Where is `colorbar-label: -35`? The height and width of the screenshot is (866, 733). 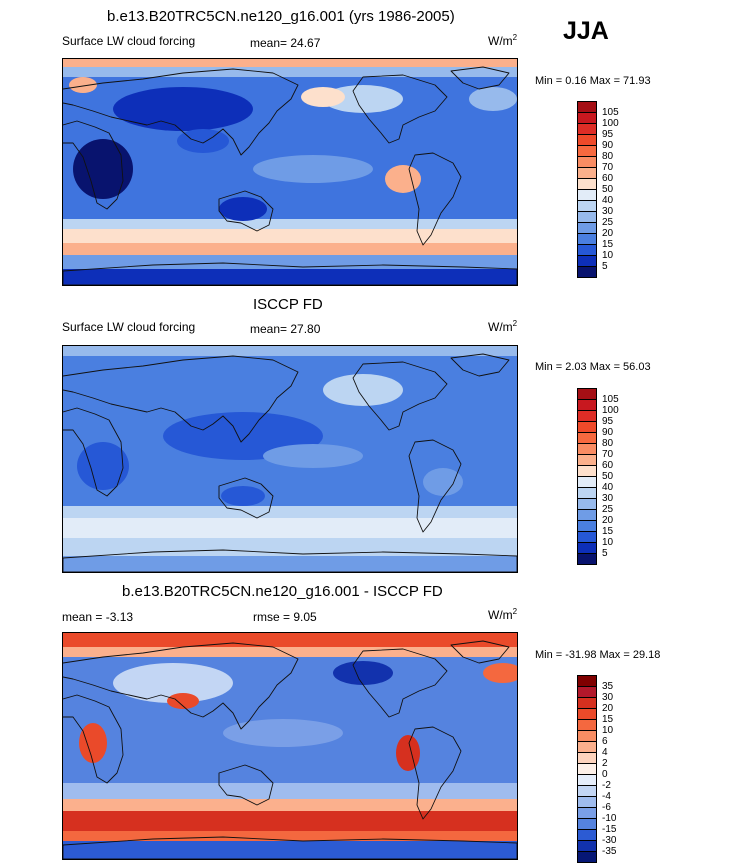 colorbar-label: -35 is located at coordinates (609, 851).